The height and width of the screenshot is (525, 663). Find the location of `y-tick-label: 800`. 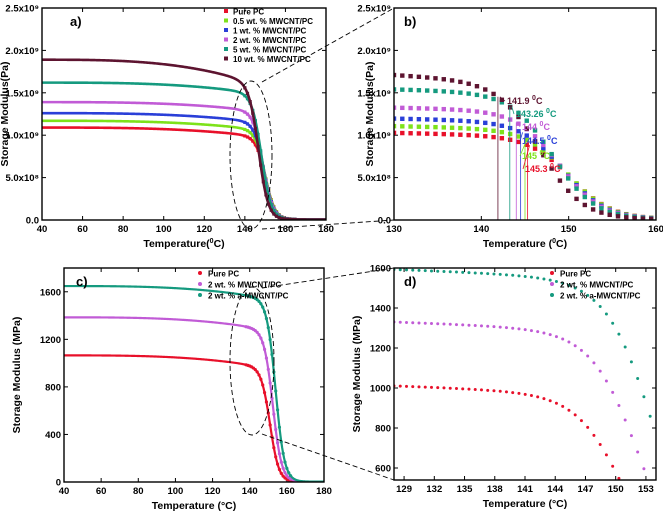

y-tick-label: 800 is located at coordinates (383, 429).